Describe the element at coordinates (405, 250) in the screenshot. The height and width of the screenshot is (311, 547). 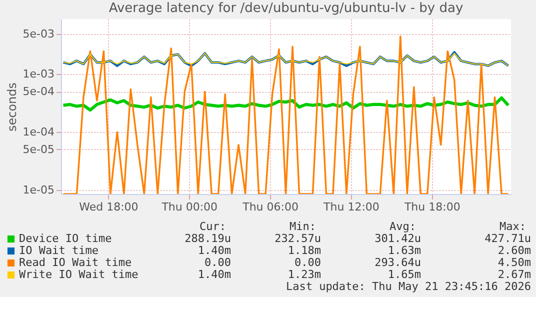
I see `text: 1.63m` at that location.